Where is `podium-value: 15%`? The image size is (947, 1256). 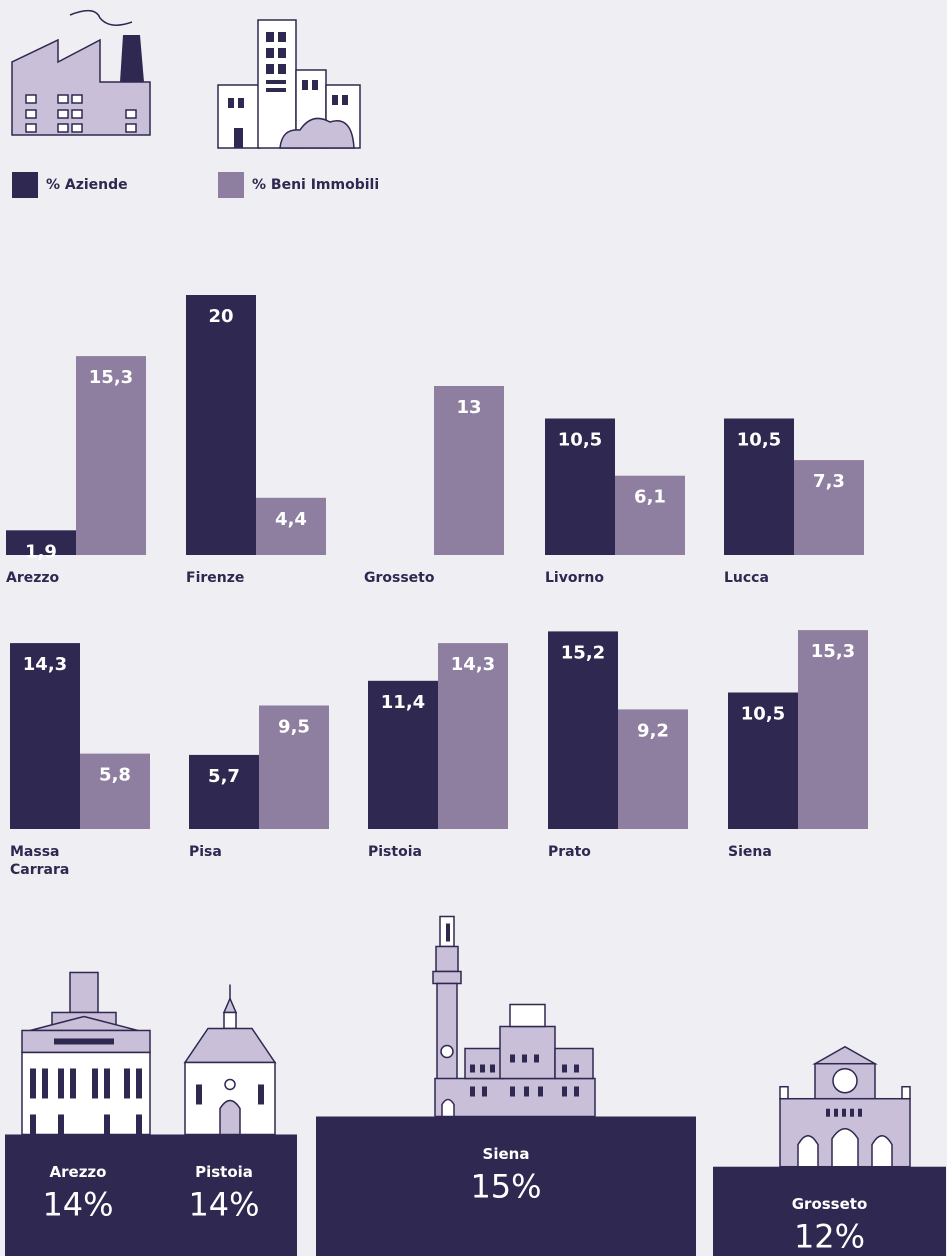 podium-value: 15% is located at coordinates (505, 1187).